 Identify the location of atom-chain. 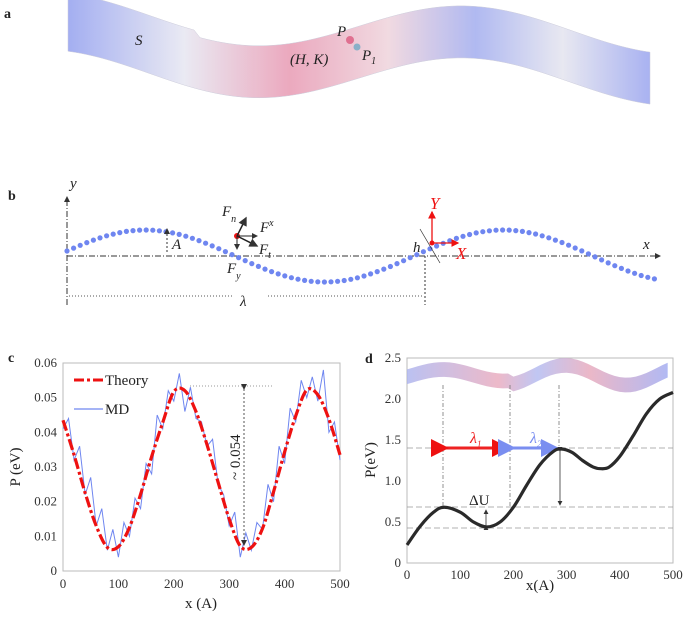
(361, 256).